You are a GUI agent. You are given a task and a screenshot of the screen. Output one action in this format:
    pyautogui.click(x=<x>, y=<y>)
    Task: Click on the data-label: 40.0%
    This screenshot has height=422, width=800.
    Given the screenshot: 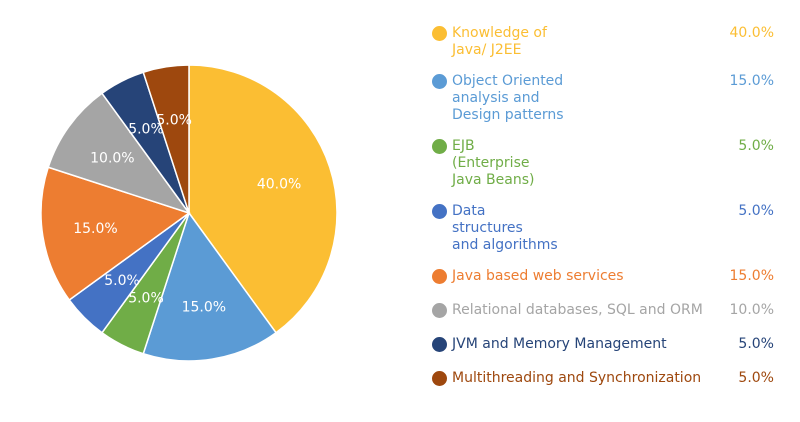 What is the action you would take?
    pyautogui.click(x=279, y=185)
    